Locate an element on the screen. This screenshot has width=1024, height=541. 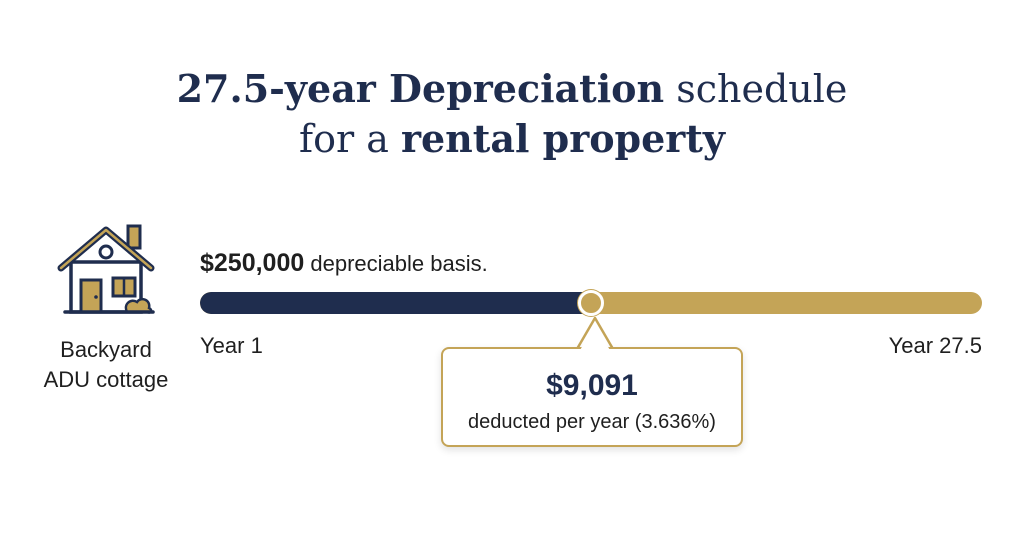
property-label: Backyard ADU cottage is located at coordinates (106, 365).